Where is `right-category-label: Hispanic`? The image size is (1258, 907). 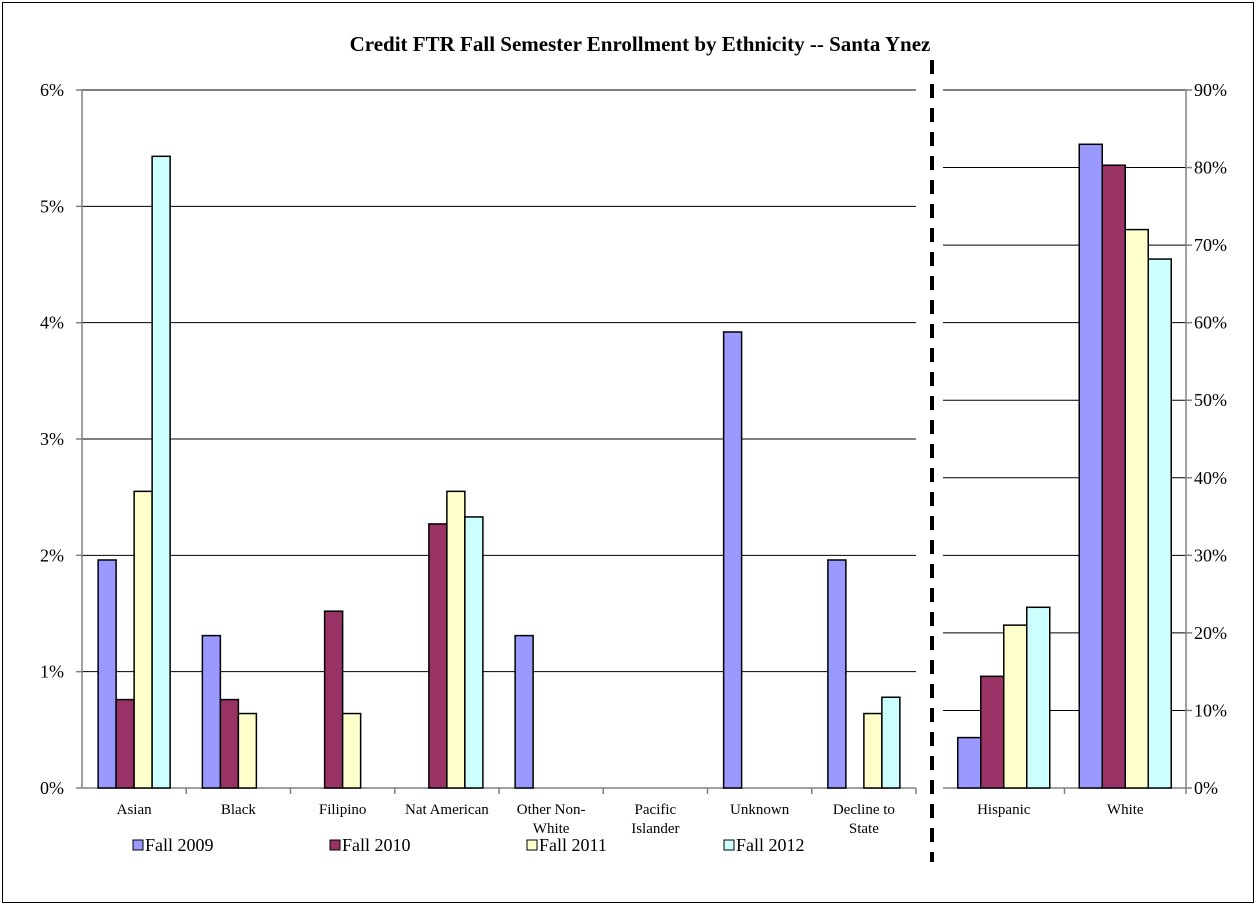
right-category-label: Hispanic is located at coordinates (1004, 810).